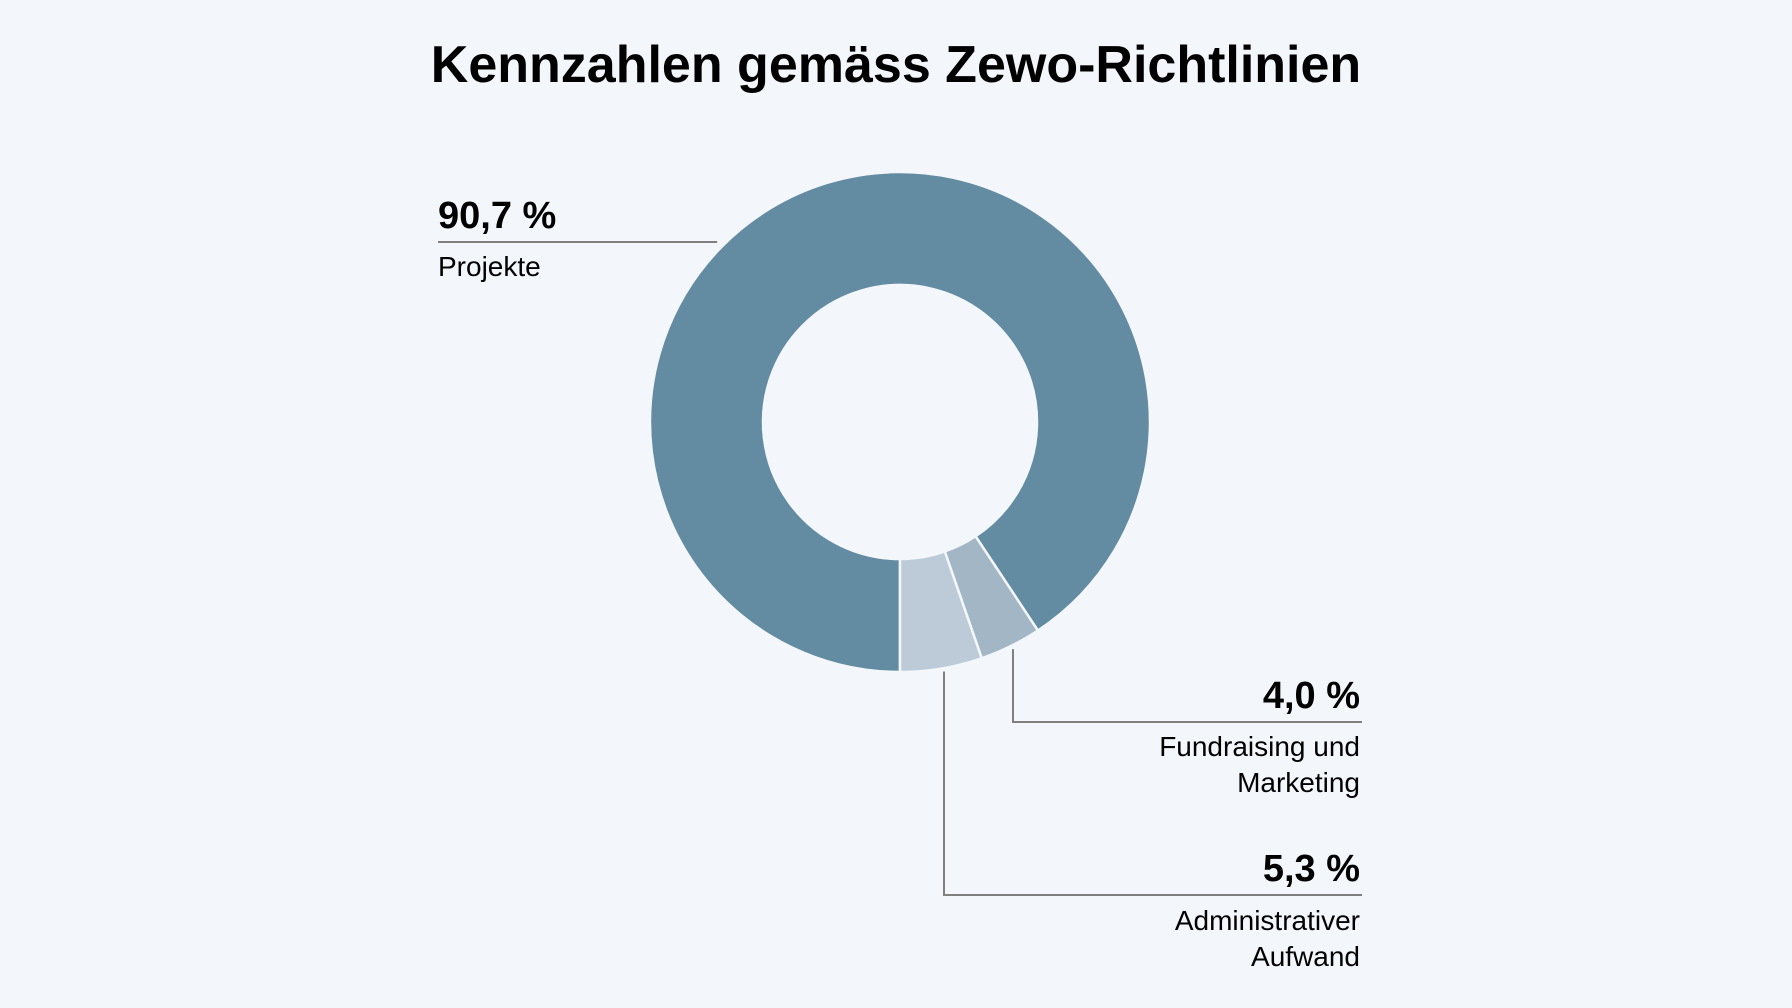  I want to click on slices-layer, so click(900, 422).